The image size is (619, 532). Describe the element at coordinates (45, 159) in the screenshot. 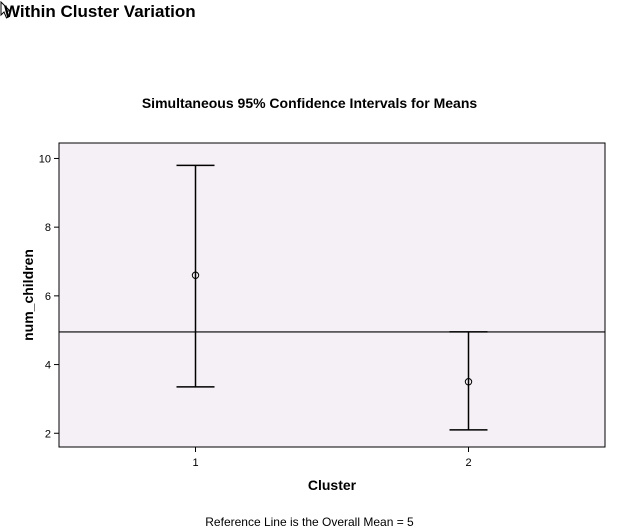

I see `y-tick-label: 10` at that location.